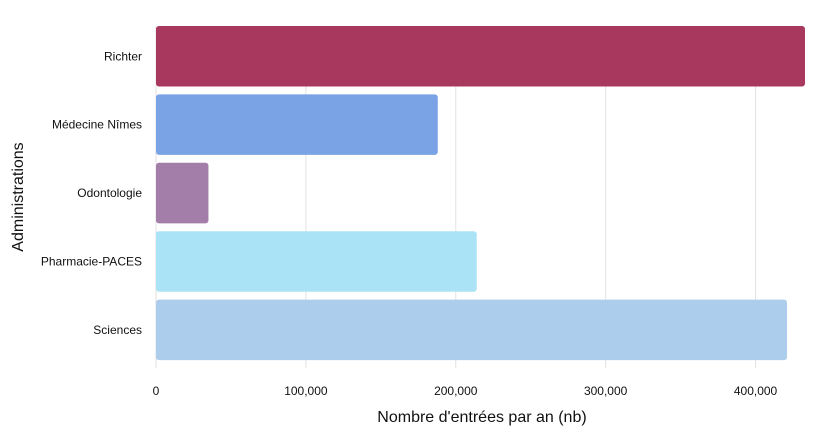  I want to click on x-tick-labels: 0 100,000 200,000 300,000 400,000, so click(465, 391).